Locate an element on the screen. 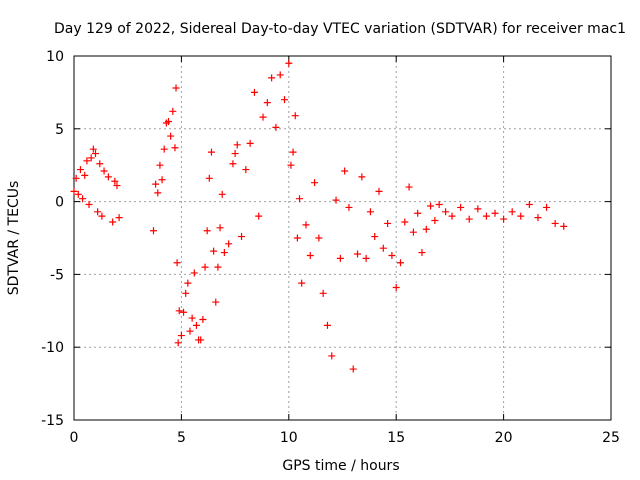 The image size is (640, 480). y-tick-label: -5 is located at coordinates (57, 275).